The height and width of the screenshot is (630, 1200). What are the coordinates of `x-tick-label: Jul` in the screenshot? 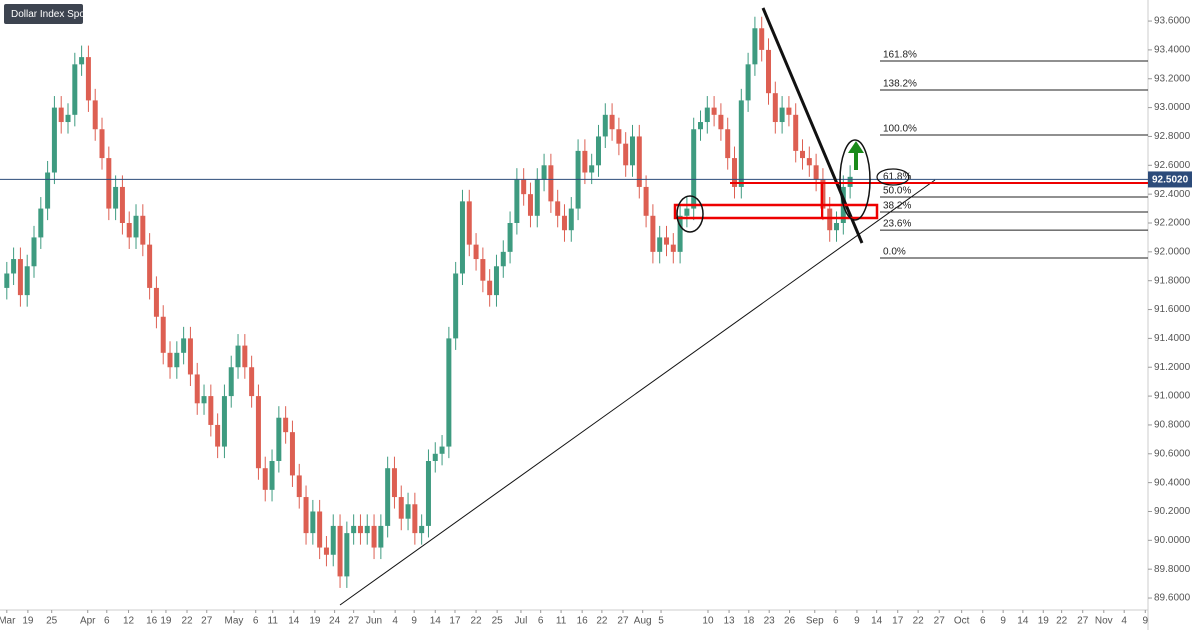 It's located at (521, 621).